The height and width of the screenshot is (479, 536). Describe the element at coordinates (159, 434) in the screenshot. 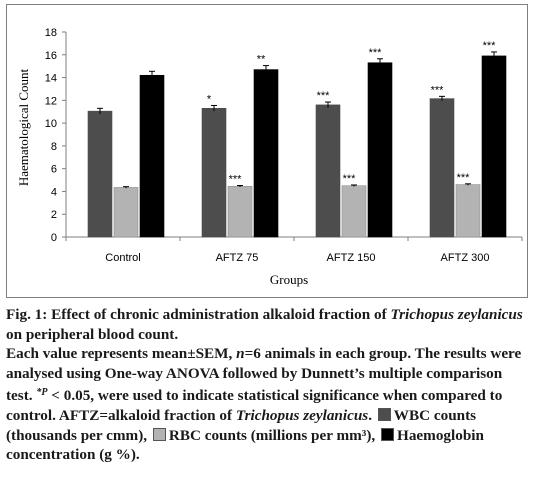

I see `legend-swatch-rbc` at that location.